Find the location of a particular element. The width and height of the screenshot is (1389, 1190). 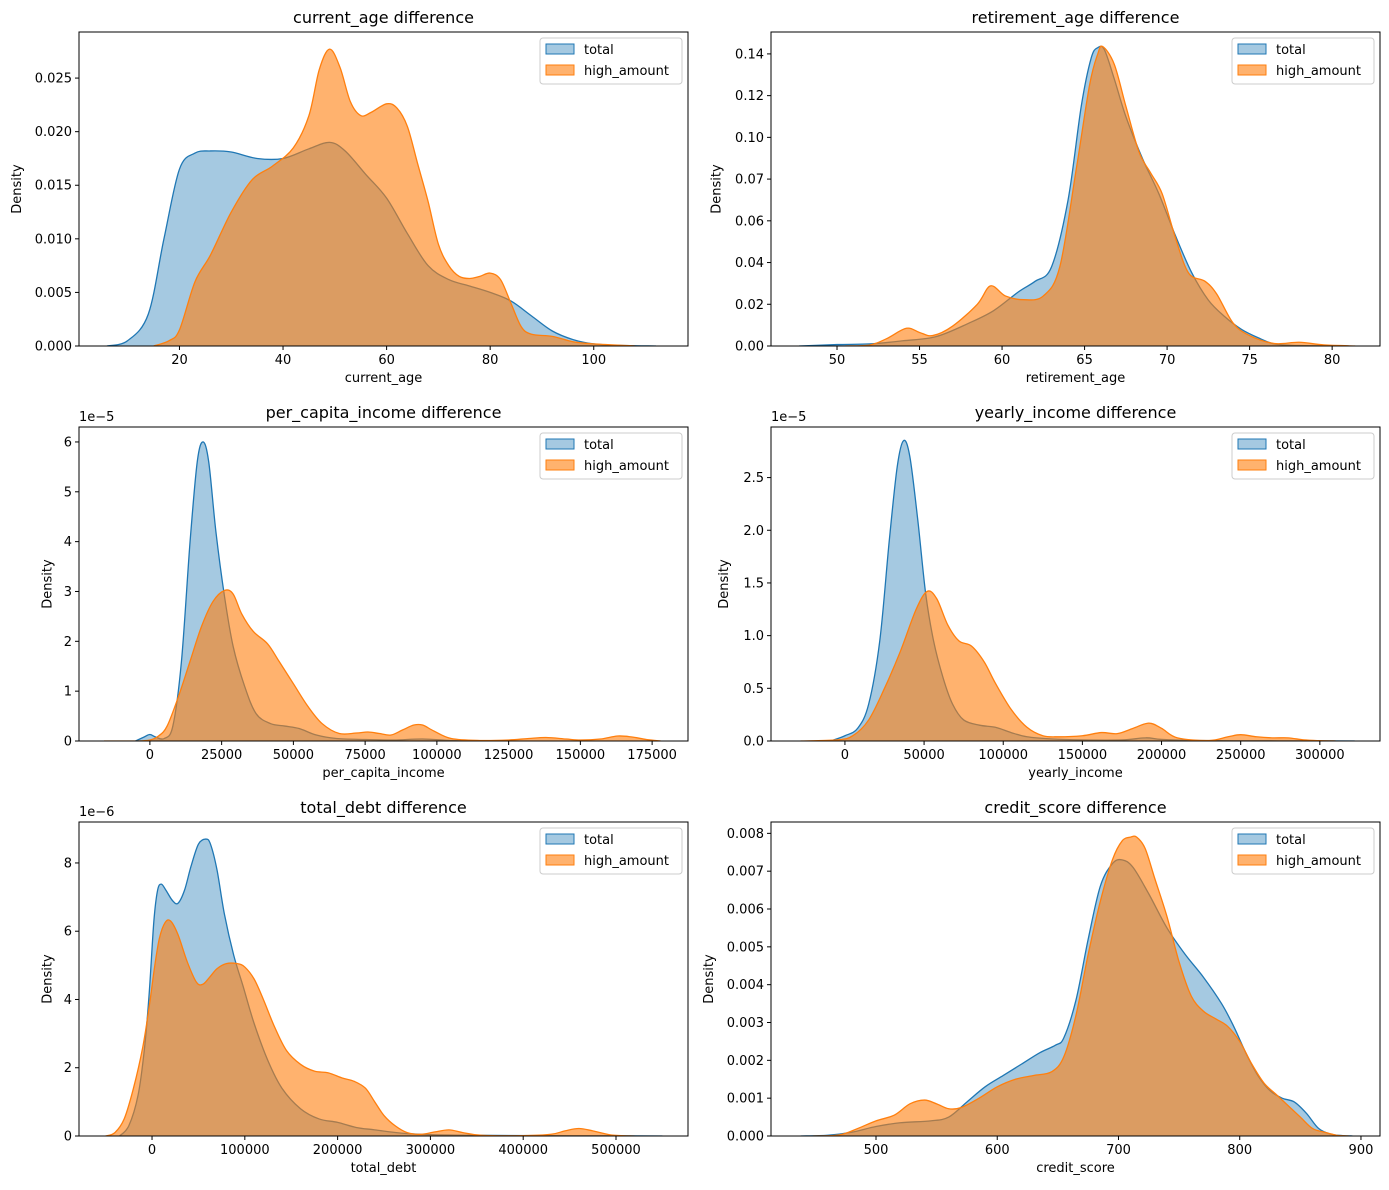

x-tick-label: 250000 is located at coordinates (1241, 755).